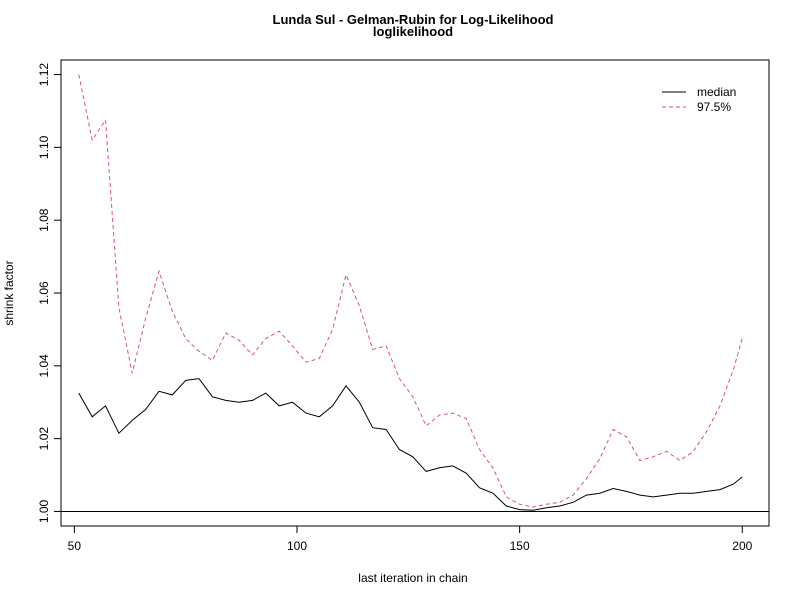  Describe the element at coordinates (44, 439) in the screenshot. I see `y-tick-label: 1.02` at that location.